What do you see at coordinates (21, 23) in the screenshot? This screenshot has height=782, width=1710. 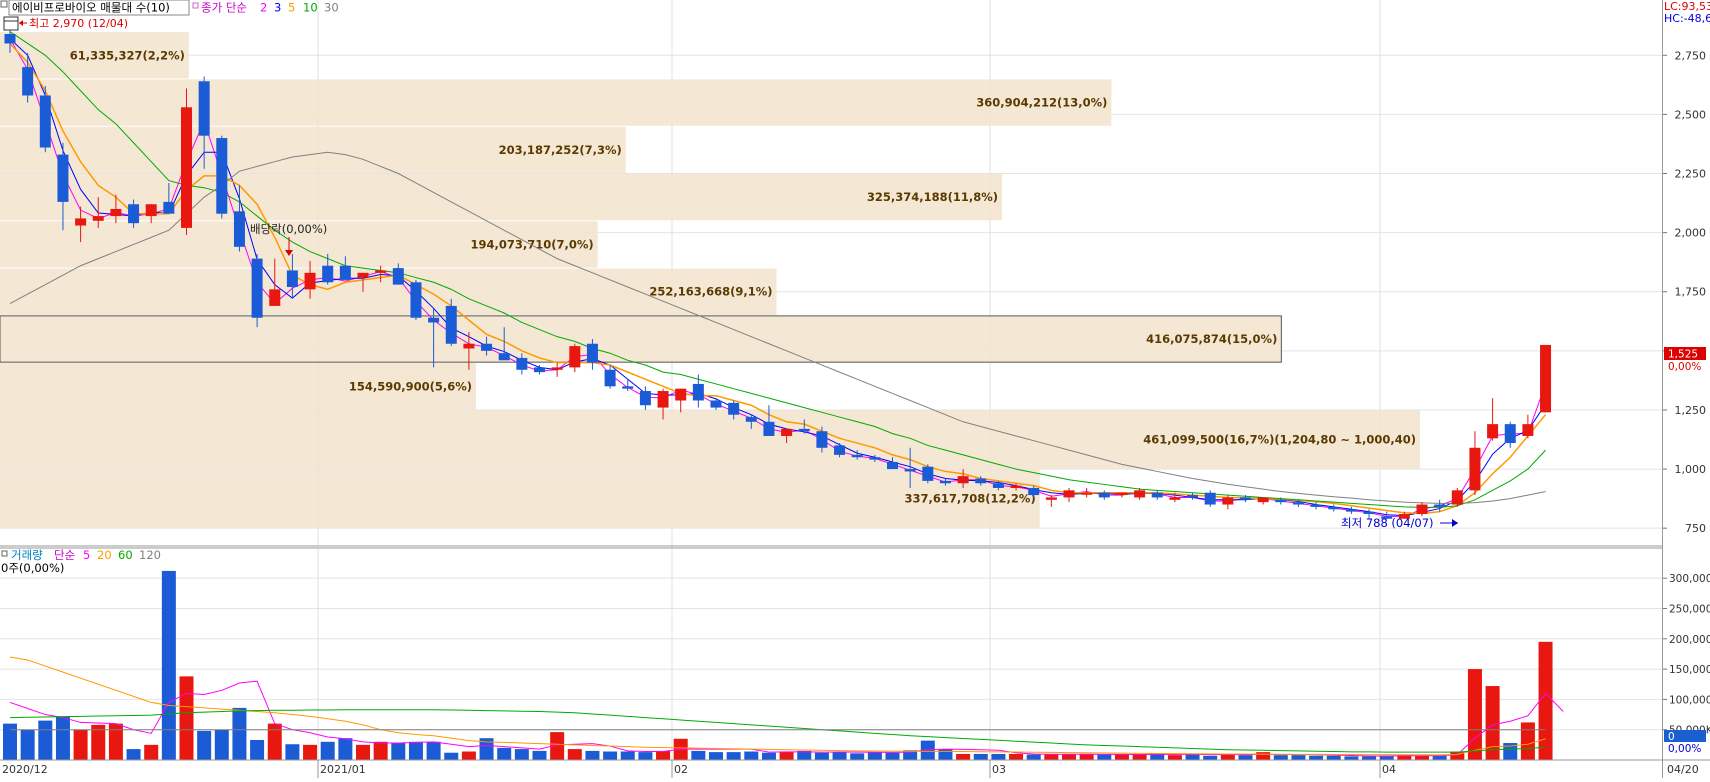 I see `high-arrowhead-icon` at bounding box center [21, 23].